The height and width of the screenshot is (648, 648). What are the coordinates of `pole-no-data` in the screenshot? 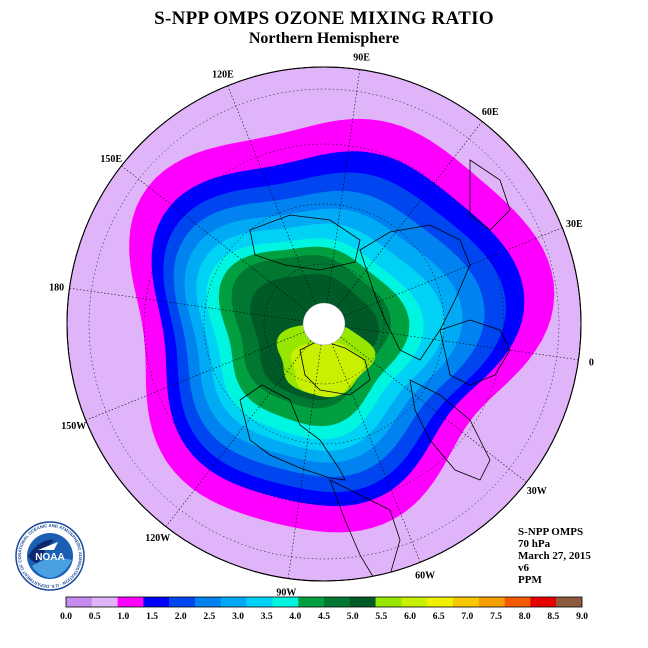 It's located at (324, 324).